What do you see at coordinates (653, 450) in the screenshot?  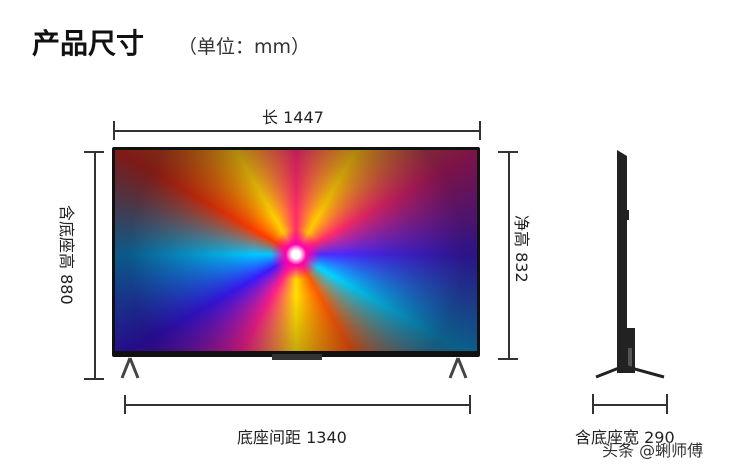 I see `watermark: 头条 @蜊师傅` at bounding box center [653, 450].